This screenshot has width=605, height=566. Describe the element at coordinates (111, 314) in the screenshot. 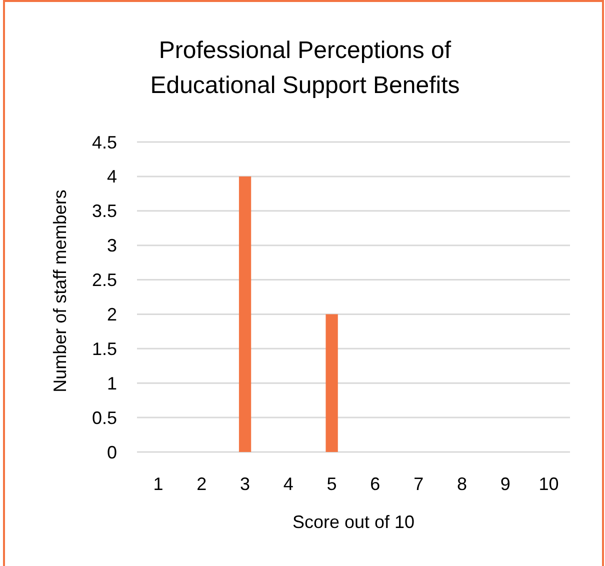

I see `y-tick-label: 2` at that location.